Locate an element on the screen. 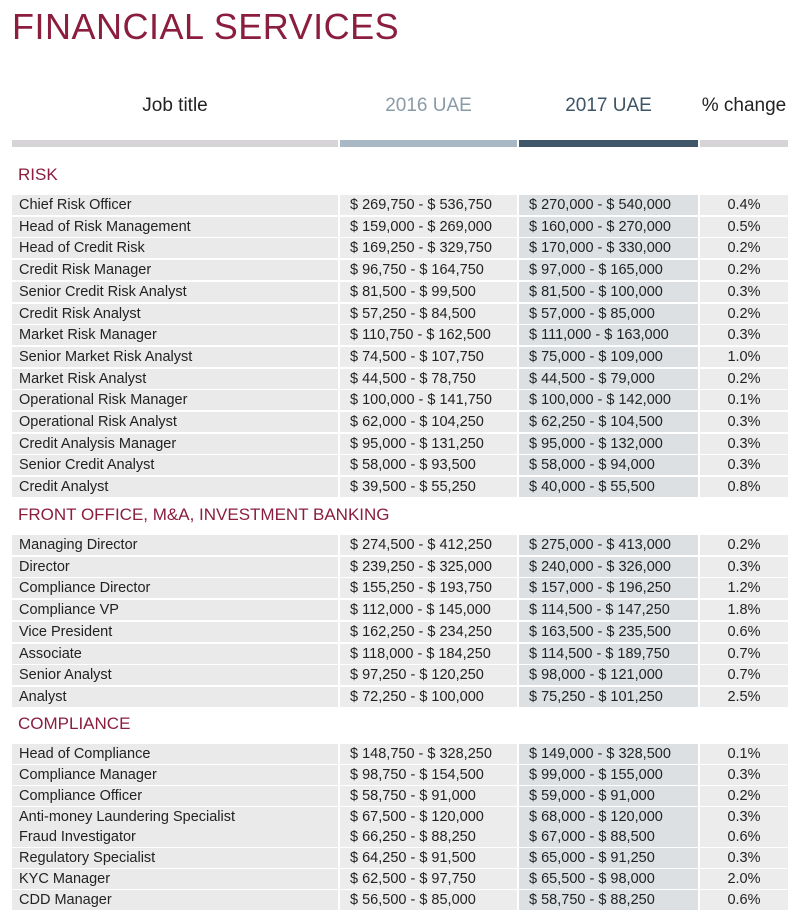 This screenshot has height=924, width=800. header-2017: 2017 UAE is located at coordinates (608, 105).